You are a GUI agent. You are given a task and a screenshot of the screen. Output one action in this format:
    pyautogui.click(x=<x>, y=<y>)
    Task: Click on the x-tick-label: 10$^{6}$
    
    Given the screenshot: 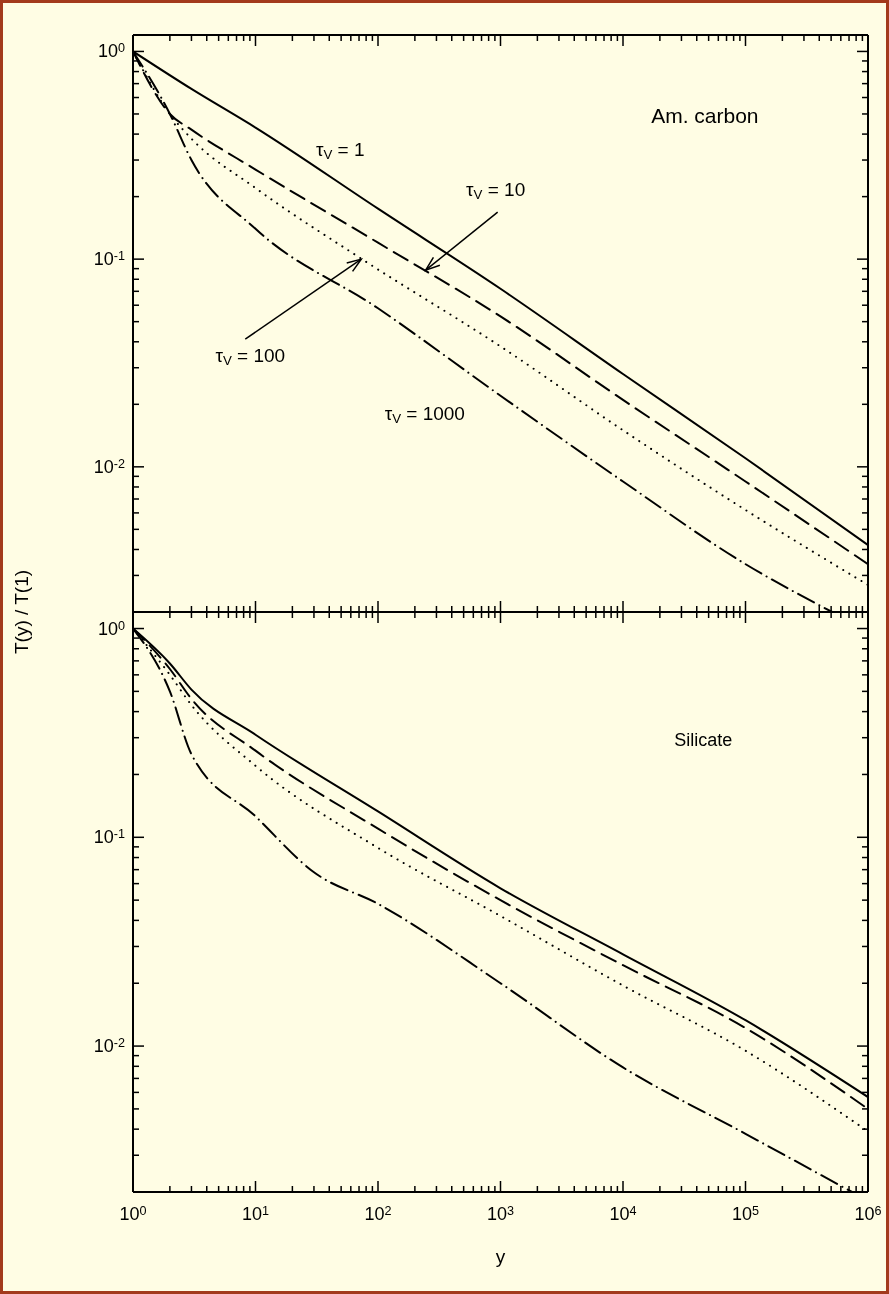 What is the action you would take?
    pyautogui.click(x=868, y=1213)
    